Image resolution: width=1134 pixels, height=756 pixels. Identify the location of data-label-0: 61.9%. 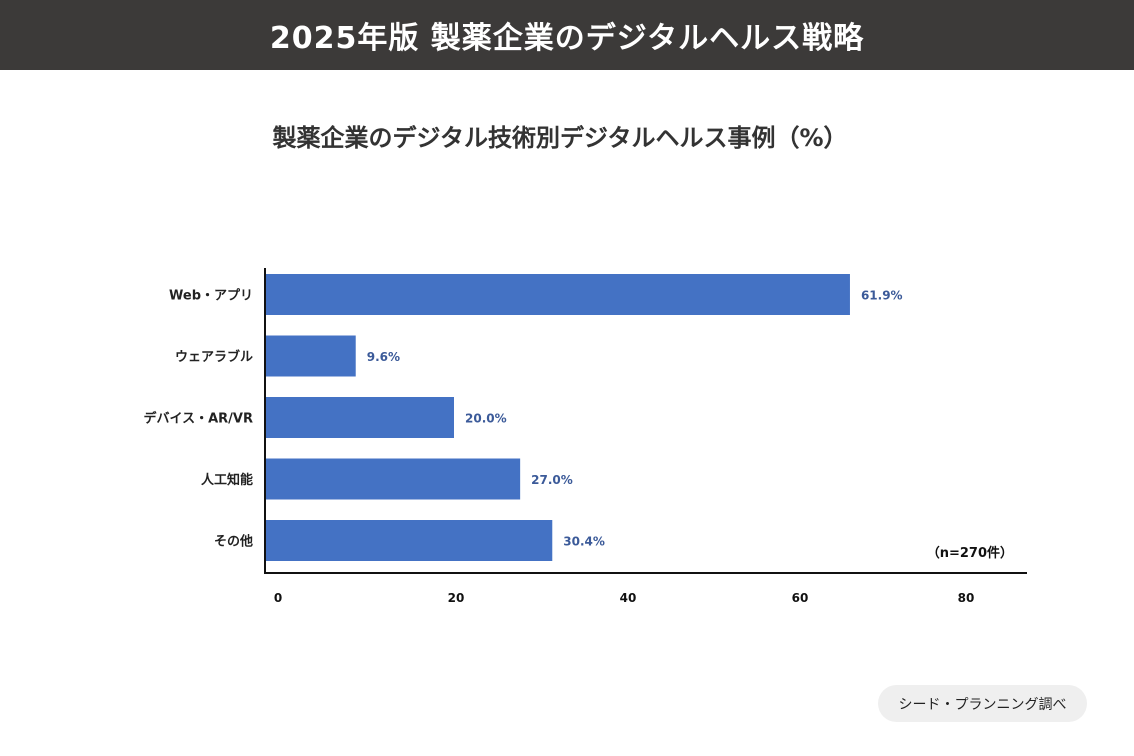
(882, 296).